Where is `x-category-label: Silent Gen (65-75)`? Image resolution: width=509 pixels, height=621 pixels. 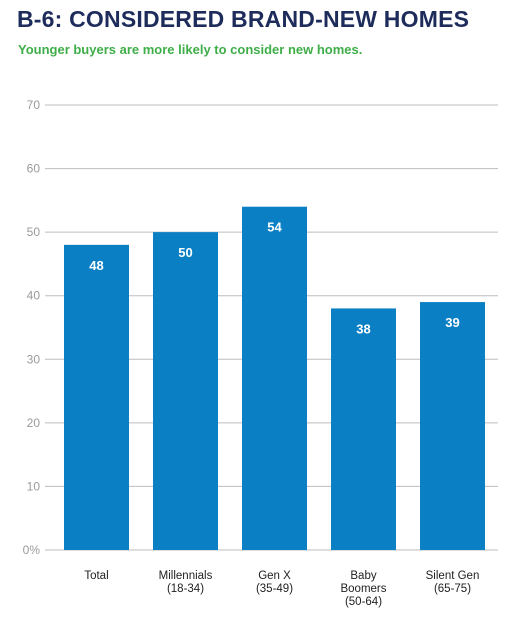
x-category-label: Silent Gen (65-75) is located at coordinates (453, 582).